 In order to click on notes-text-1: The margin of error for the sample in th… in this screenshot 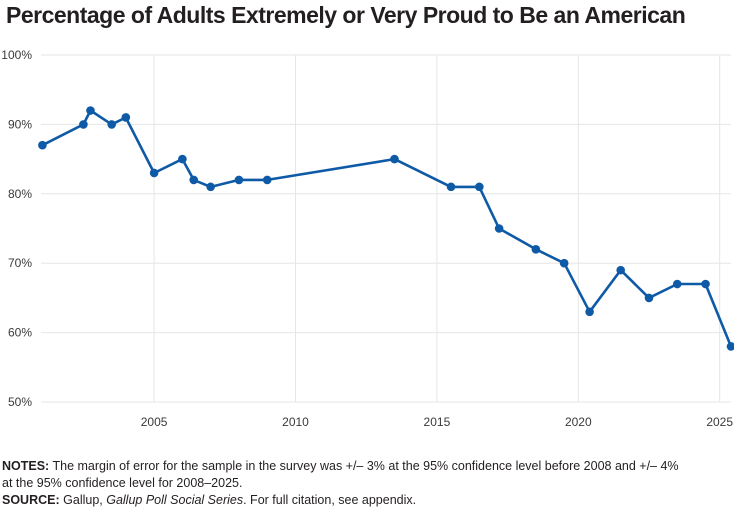, I will do `click(365, 466)`.